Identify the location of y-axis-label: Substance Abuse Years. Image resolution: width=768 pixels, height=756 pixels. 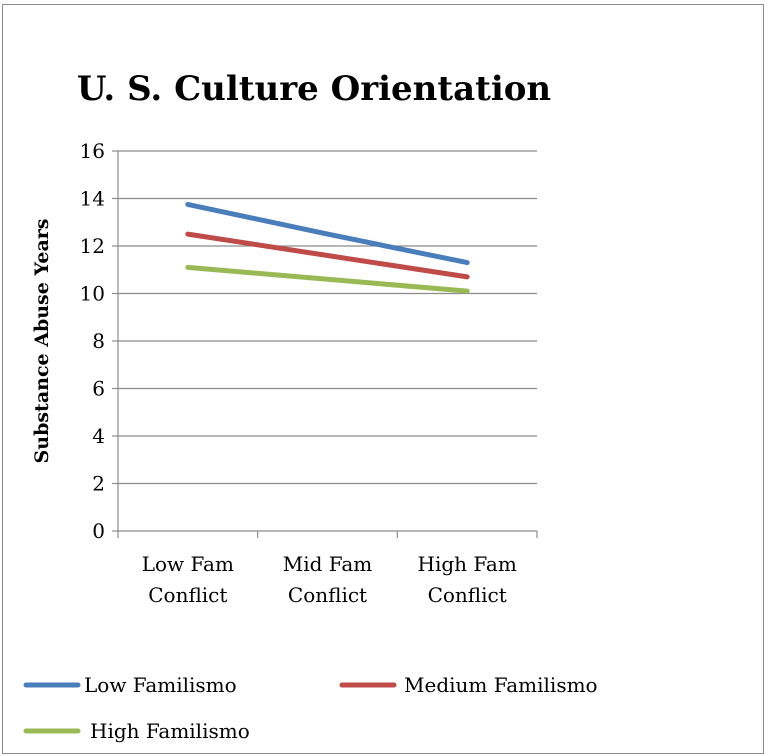
(42, 341).